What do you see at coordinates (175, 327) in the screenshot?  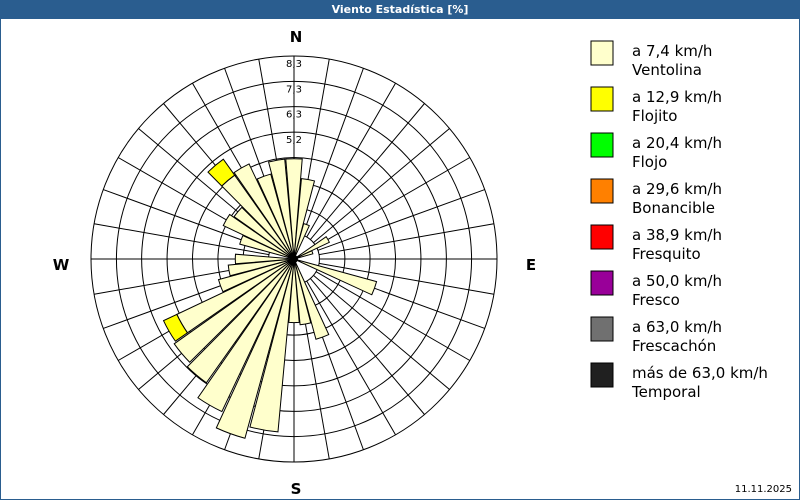 I see `wind-bar-240deg` at bounding box center [175, 327].